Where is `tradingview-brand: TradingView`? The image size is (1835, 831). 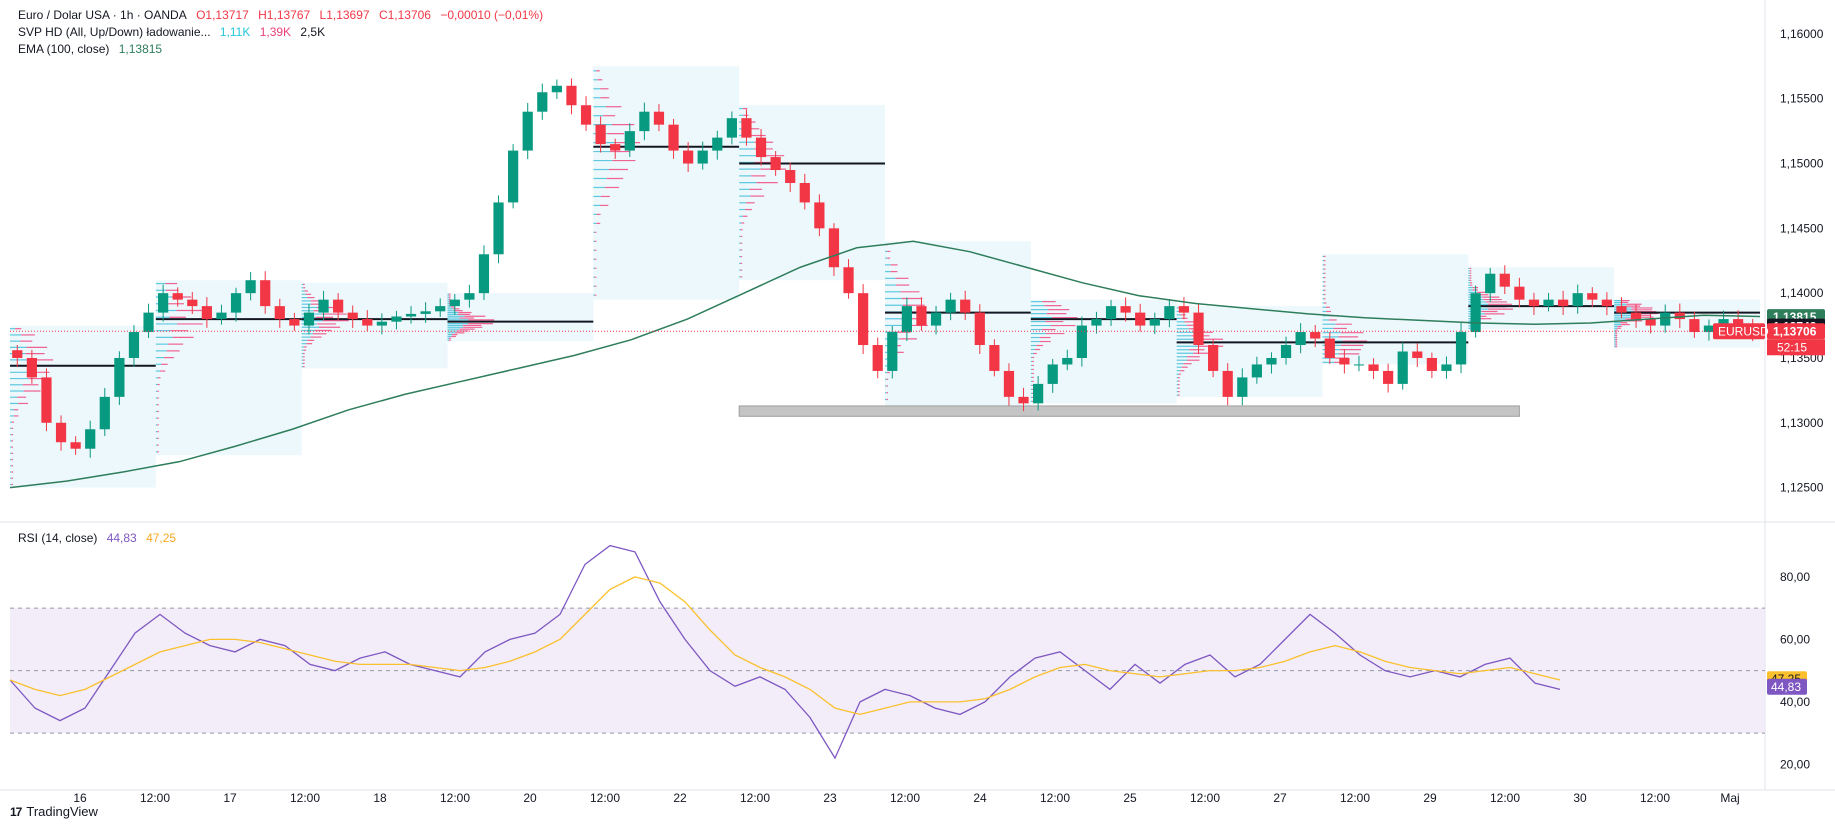
tradingview-brand: TradingView is located at coordinates (62, 811).